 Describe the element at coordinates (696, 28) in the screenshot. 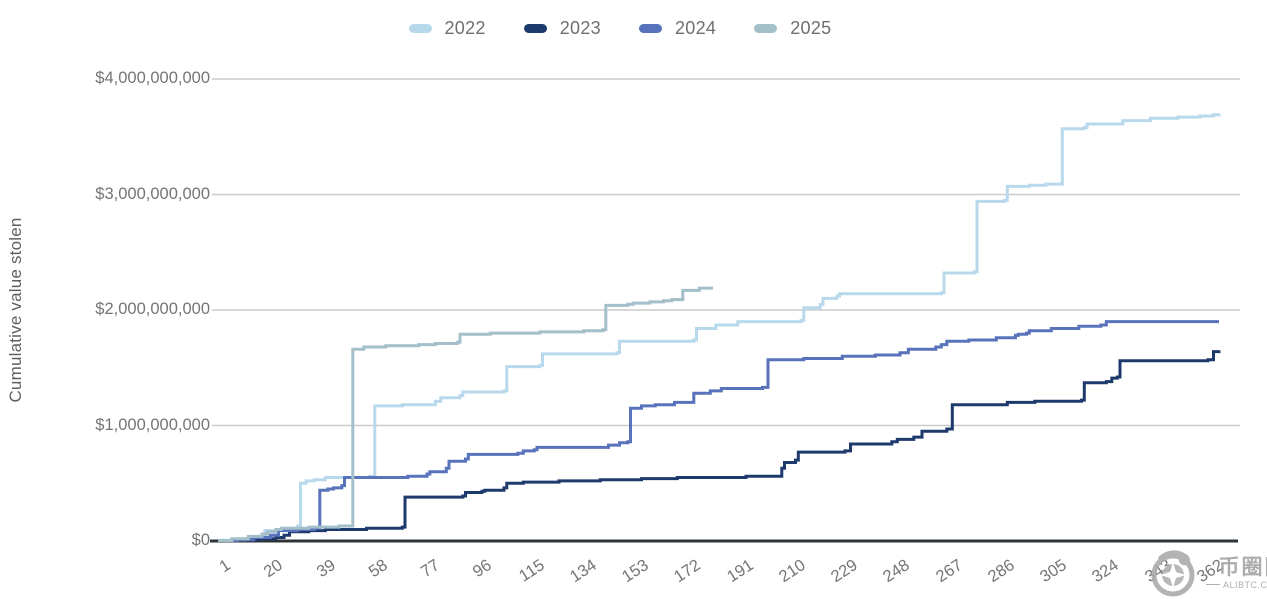

I see `legend-label-2024: 2024` at that location.